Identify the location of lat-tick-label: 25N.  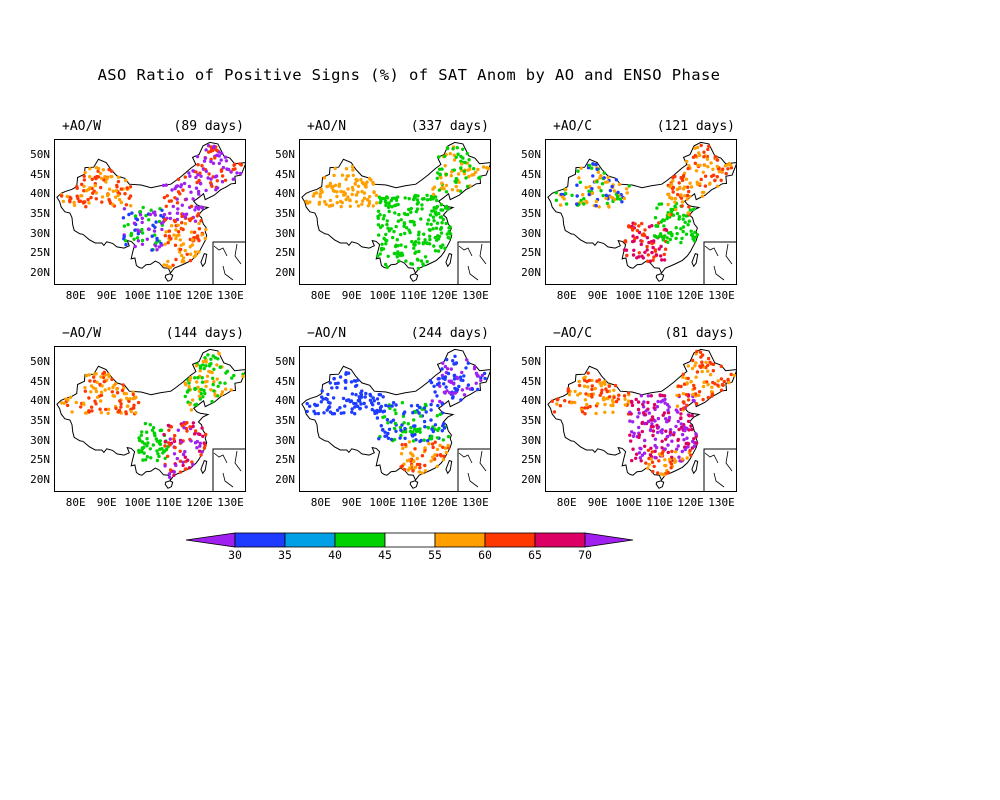
(285, 253).